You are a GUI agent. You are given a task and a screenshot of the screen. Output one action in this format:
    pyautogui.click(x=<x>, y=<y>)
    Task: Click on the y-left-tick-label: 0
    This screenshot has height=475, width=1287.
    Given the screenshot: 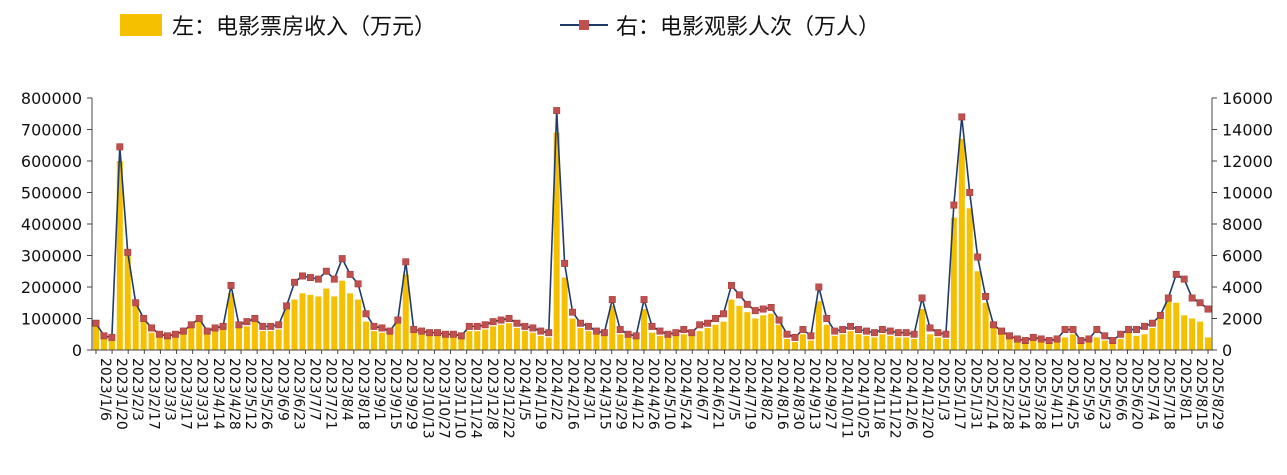 What is the action you would take?
    pyautogui.click(x=77, y=350)
    